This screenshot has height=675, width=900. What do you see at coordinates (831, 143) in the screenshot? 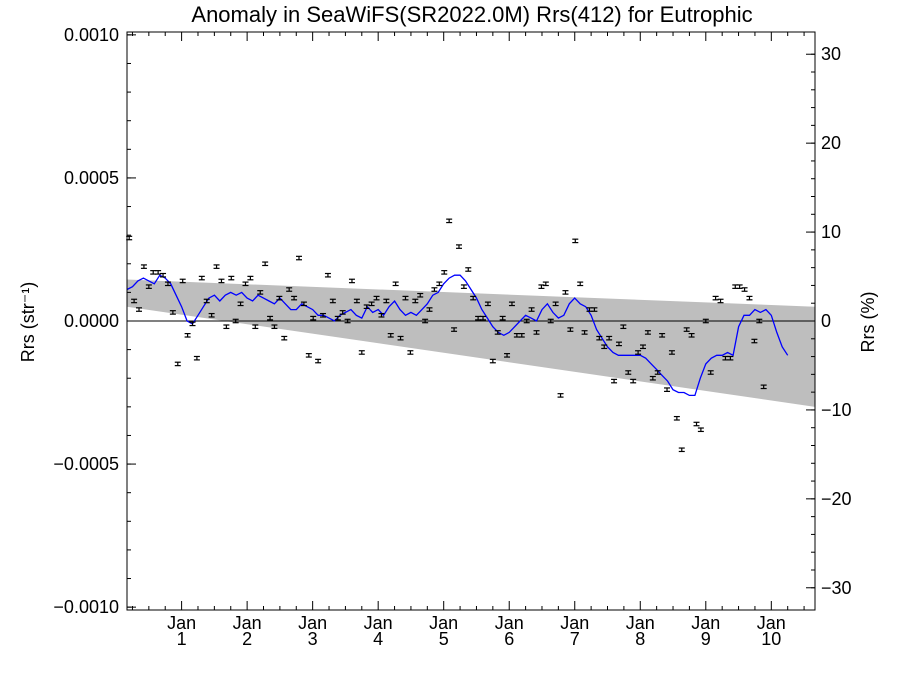
I see `right-tick-label: 20` at bounding box center [831, 143].